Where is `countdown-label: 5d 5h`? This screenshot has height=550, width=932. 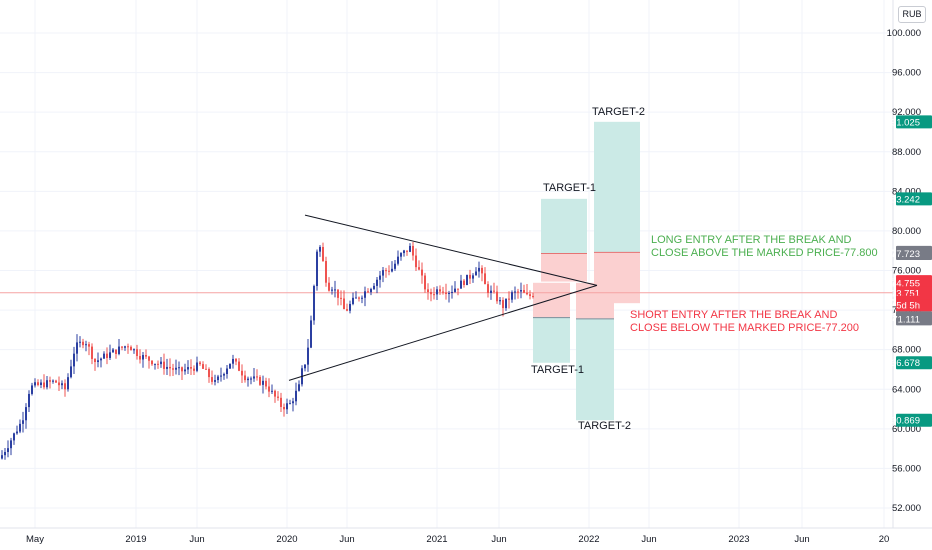
countdown-label: 5d 5h is located at coordinates (908, 305).